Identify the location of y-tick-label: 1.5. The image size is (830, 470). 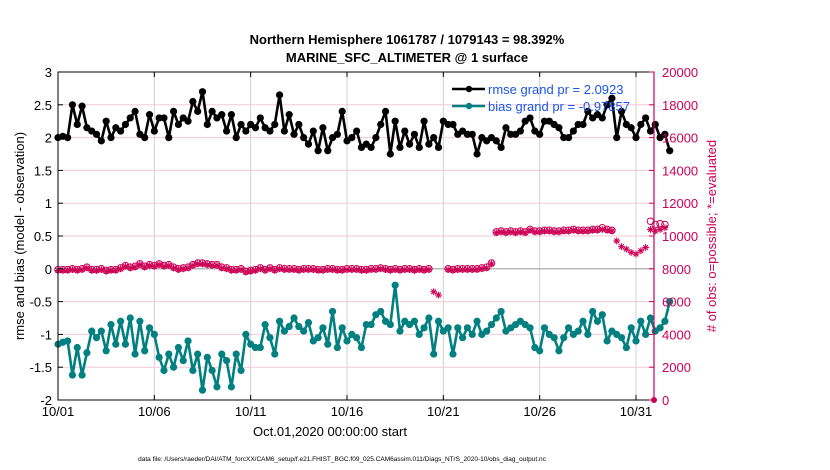
(43, 170).